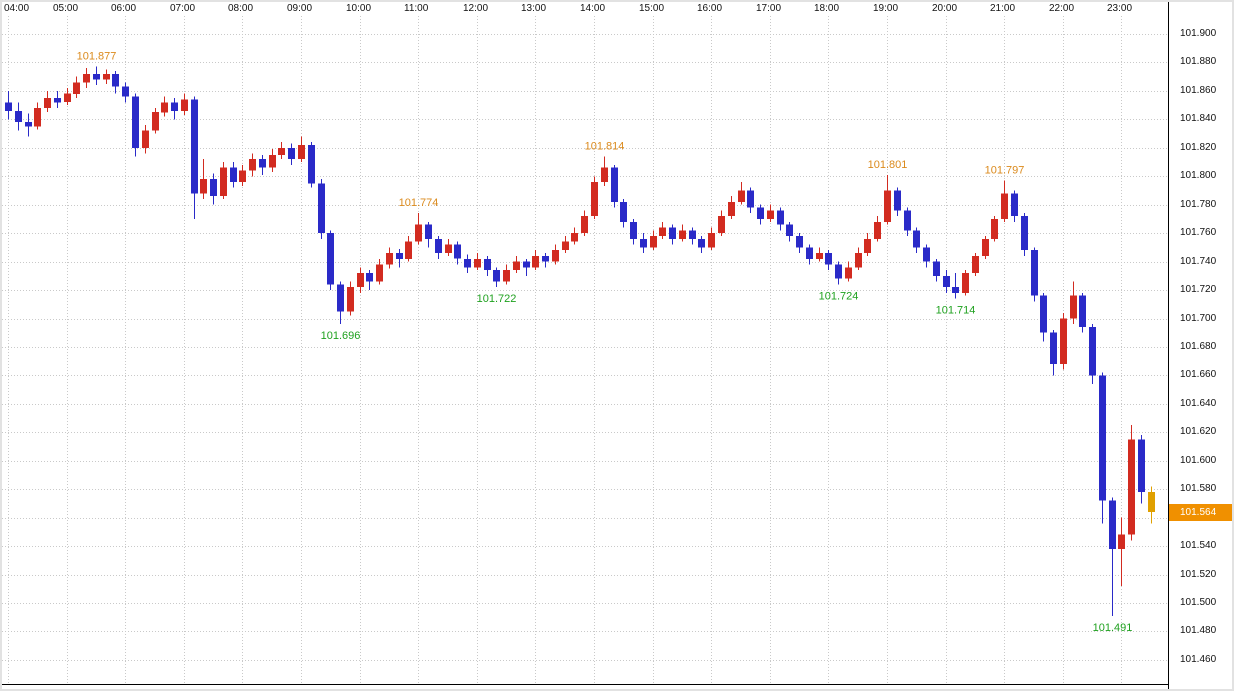  What do you see at coordinates (1198, 574) in the screenshot?
I see `price-axis-label: 101.520` at bounding box center [1198, 574].